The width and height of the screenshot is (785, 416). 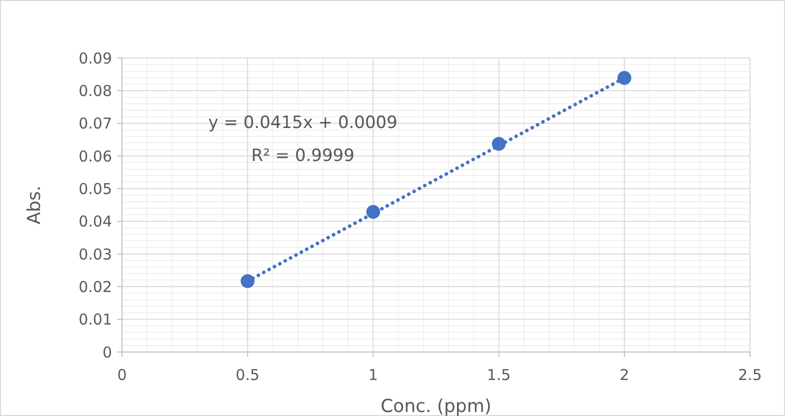 I want to click on annotation: R² = 0.9999, so click(x=302, y=156).